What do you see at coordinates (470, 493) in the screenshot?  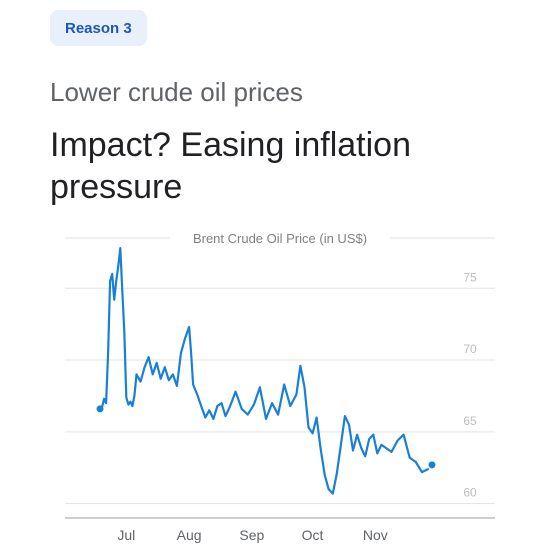 I see `y-tick-label-60: 60` at bounding box center [470, 493].